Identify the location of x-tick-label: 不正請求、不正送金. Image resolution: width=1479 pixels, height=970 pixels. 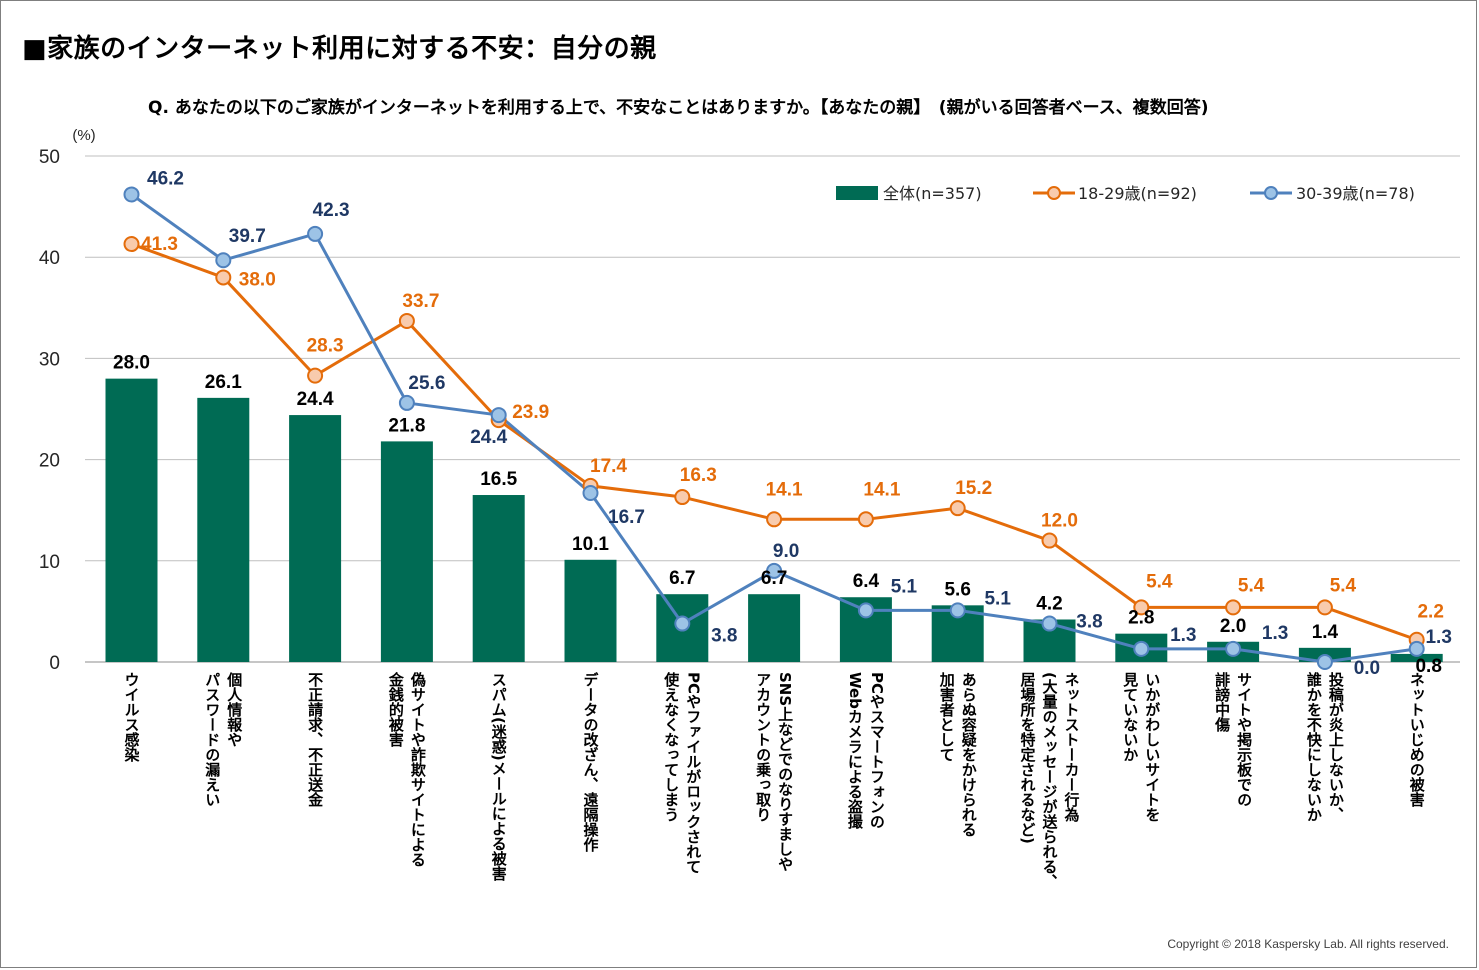
(315, 739).